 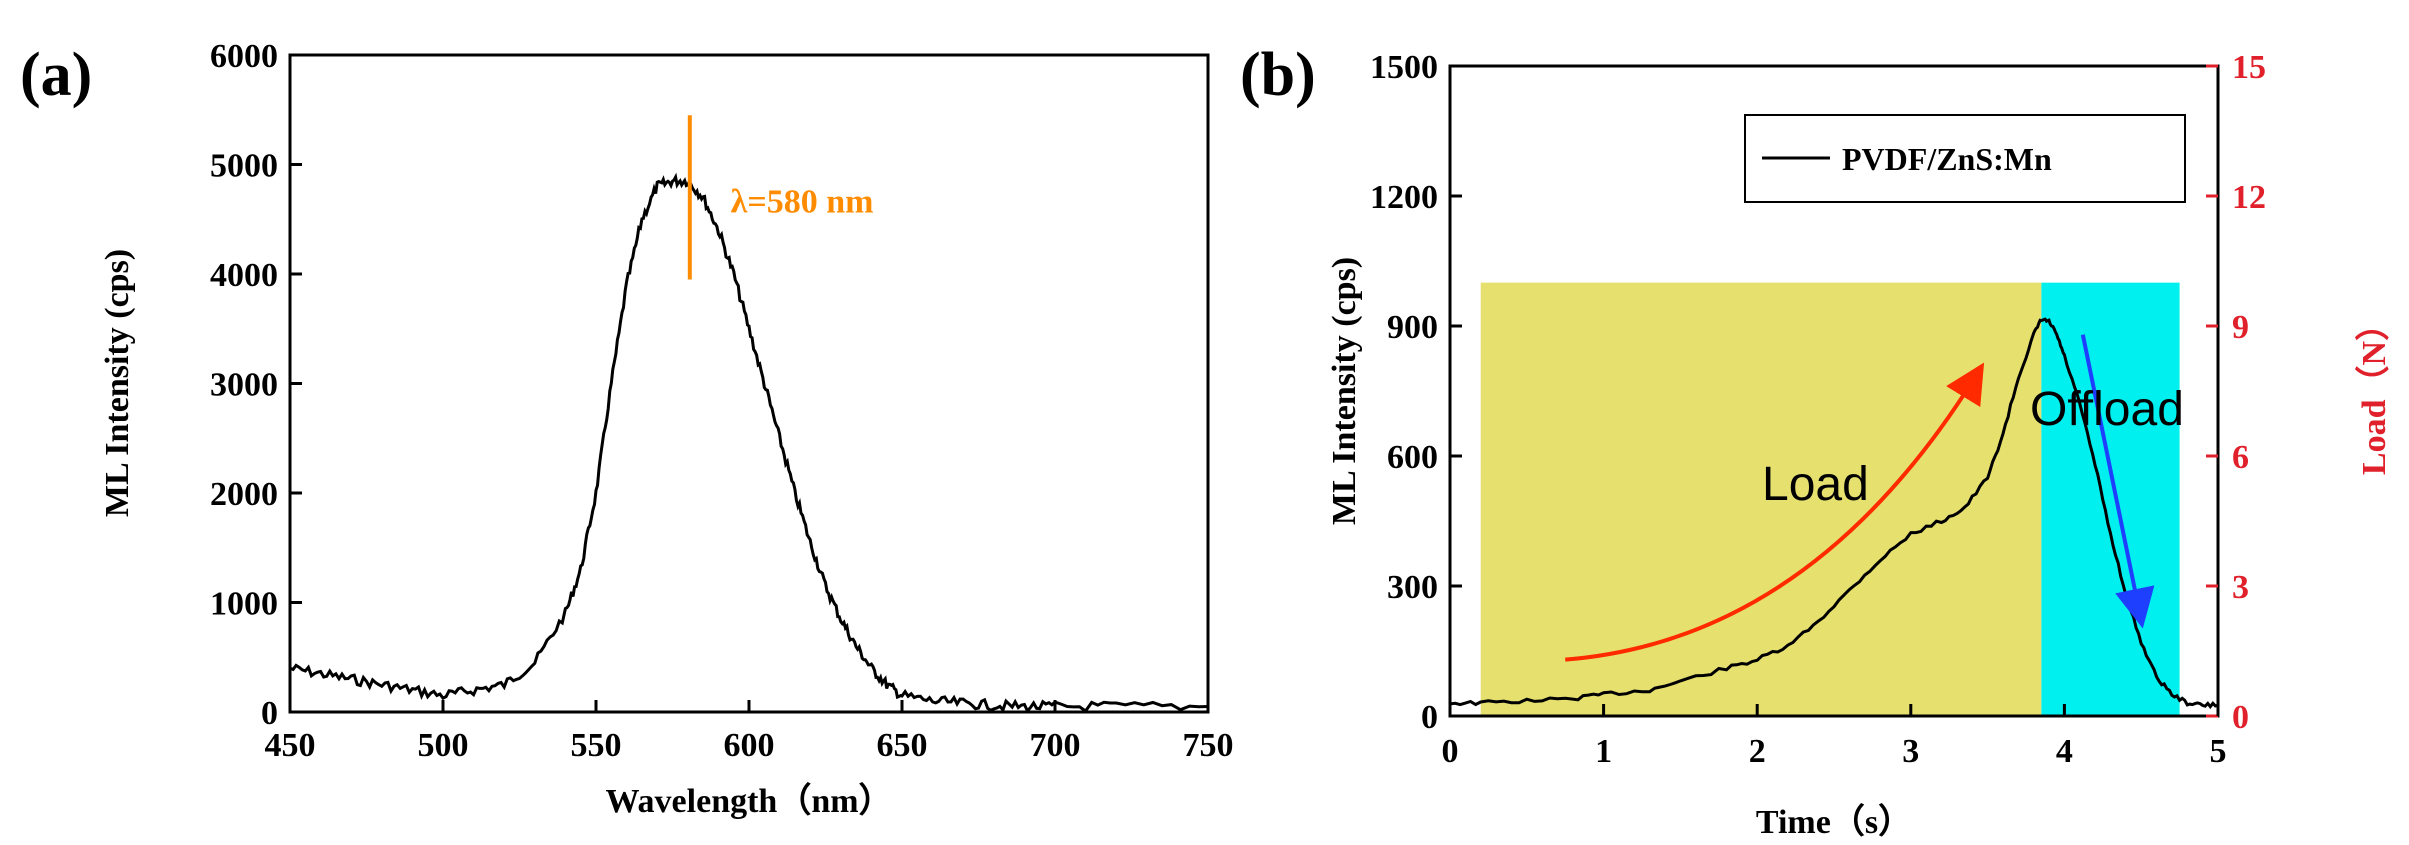 What do you see at coordinates (1278, 75) in the screenshot?
I see `panel-b-label: (b)` at bounding box center [1278, 75].